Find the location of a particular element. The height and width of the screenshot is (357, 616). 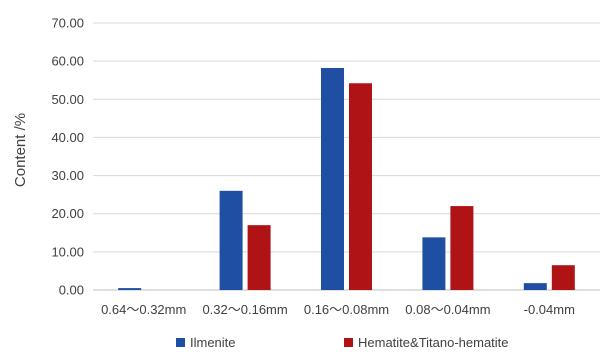

legend-label: Ilmenite is located at coordinates (213, 342).